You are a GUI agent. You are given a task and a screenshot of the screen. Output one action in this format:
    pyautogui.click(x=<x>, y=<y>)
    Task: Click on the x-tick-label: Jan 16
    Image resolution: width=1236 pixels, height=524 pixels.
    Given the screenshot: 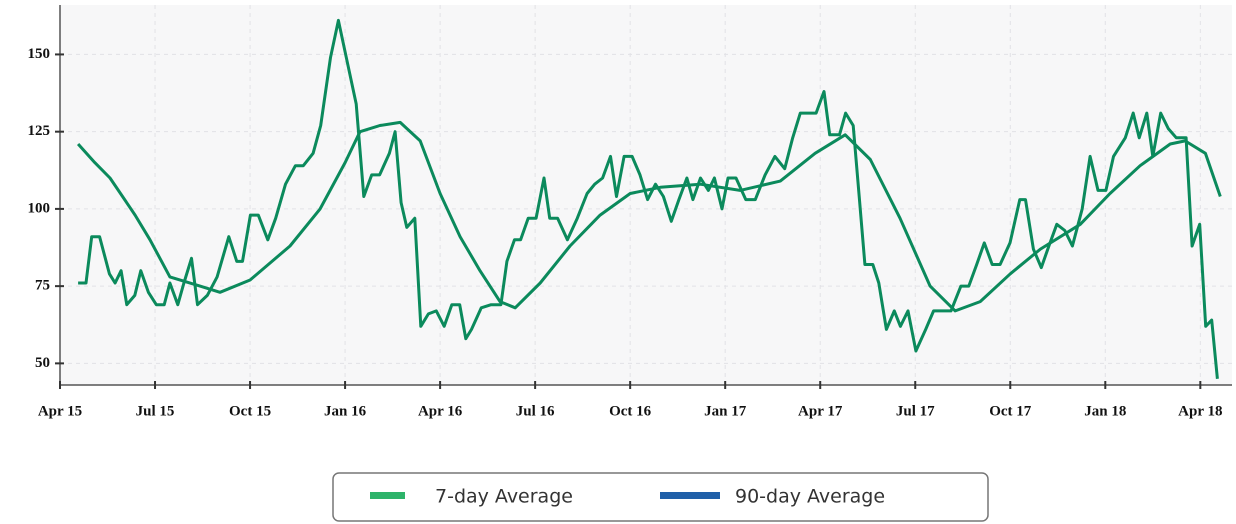 What is the action you would take?
    pyautogui.click(x=345, y=411)
    